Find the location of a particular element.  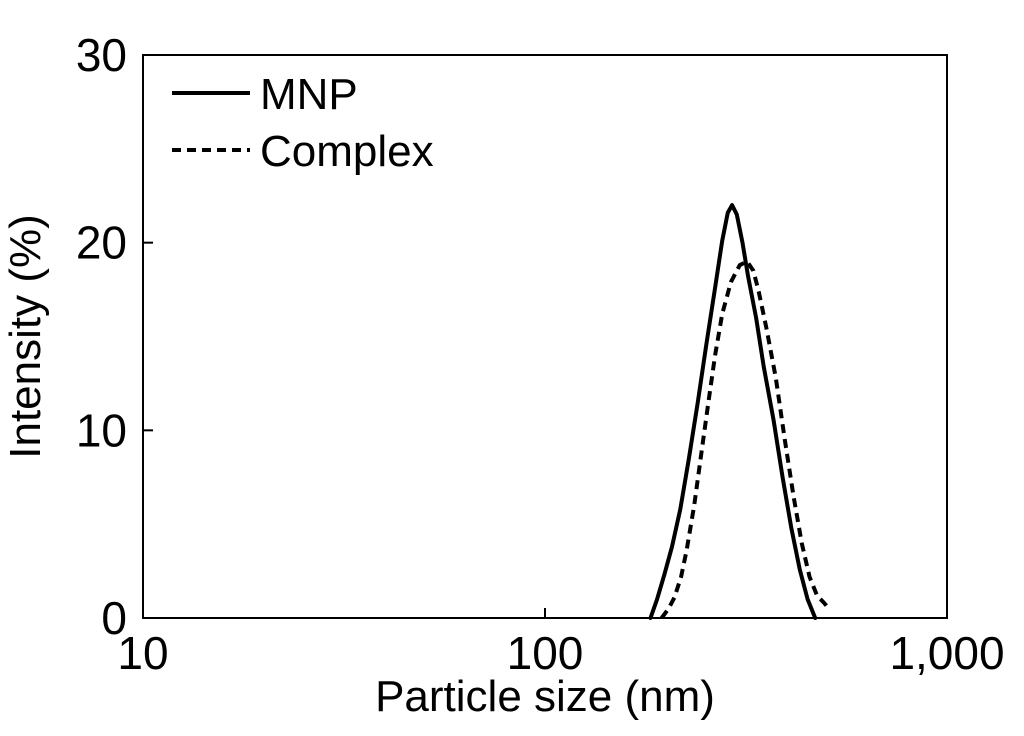

x-axis-title: Particle size (nm) is located at coordinates (545, 696).